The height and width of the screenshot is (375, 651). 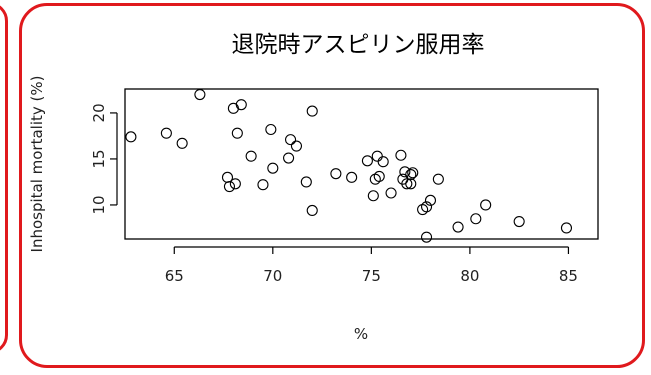 What do you see at coordinates (371, 265) in the screenshot?
I see `x-axis: 65 70 75 80 85` at bounding box center [371, 265].